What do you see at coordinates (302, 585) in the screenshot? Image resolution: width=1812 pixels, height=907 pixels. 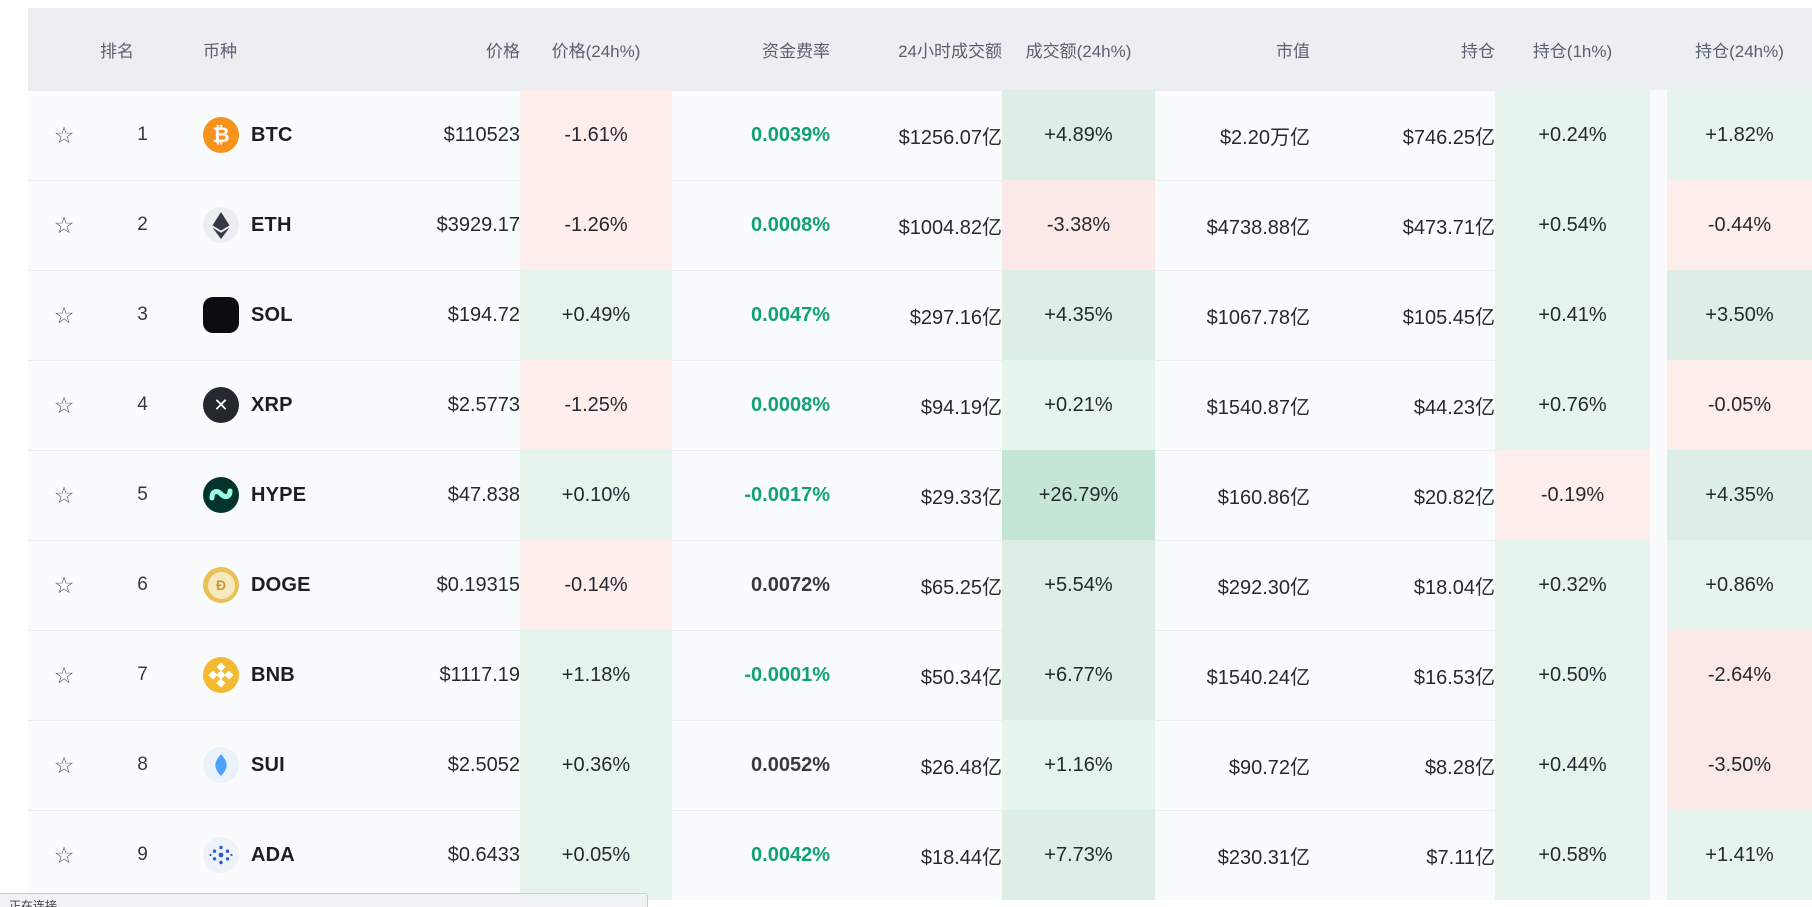 I see `coin-cell: Ð DOGE` at bounding box center [302, 585].